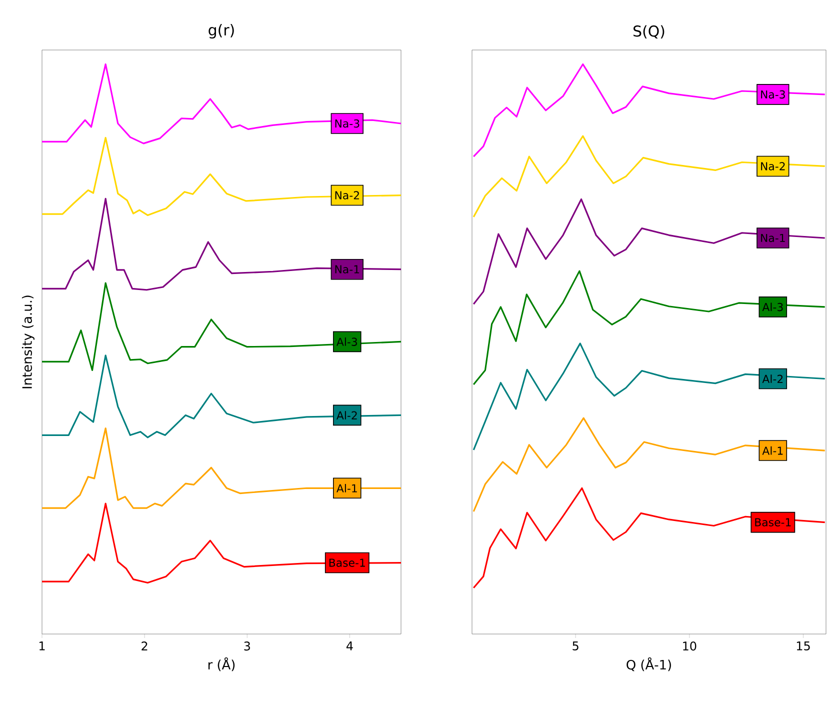  What do you see at coordinates (349, 646) in the screenshot?
I see `x-tick-label: 4` at bounding box center [349, 646].